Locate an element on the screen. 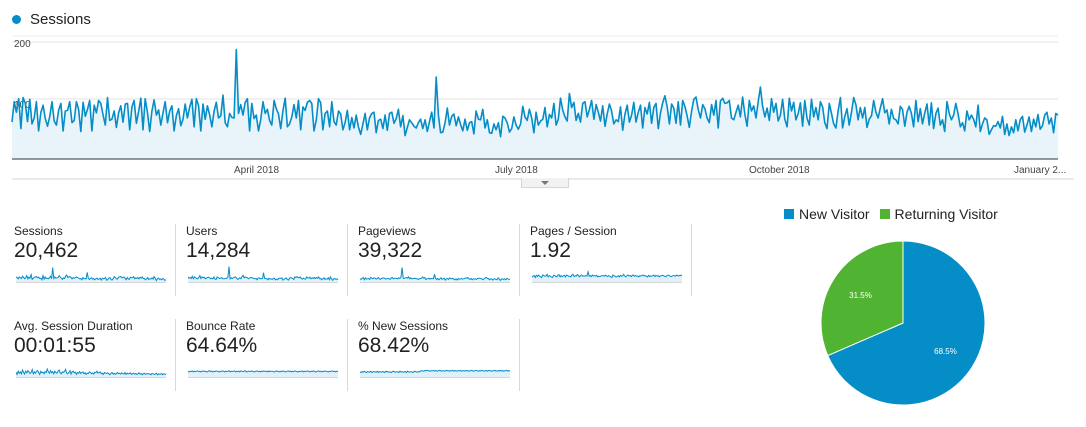 This screenshot has height=427, width=1086. metric-new-sessions: % New Sessions 68.42% is located at coordinates (438, 355).